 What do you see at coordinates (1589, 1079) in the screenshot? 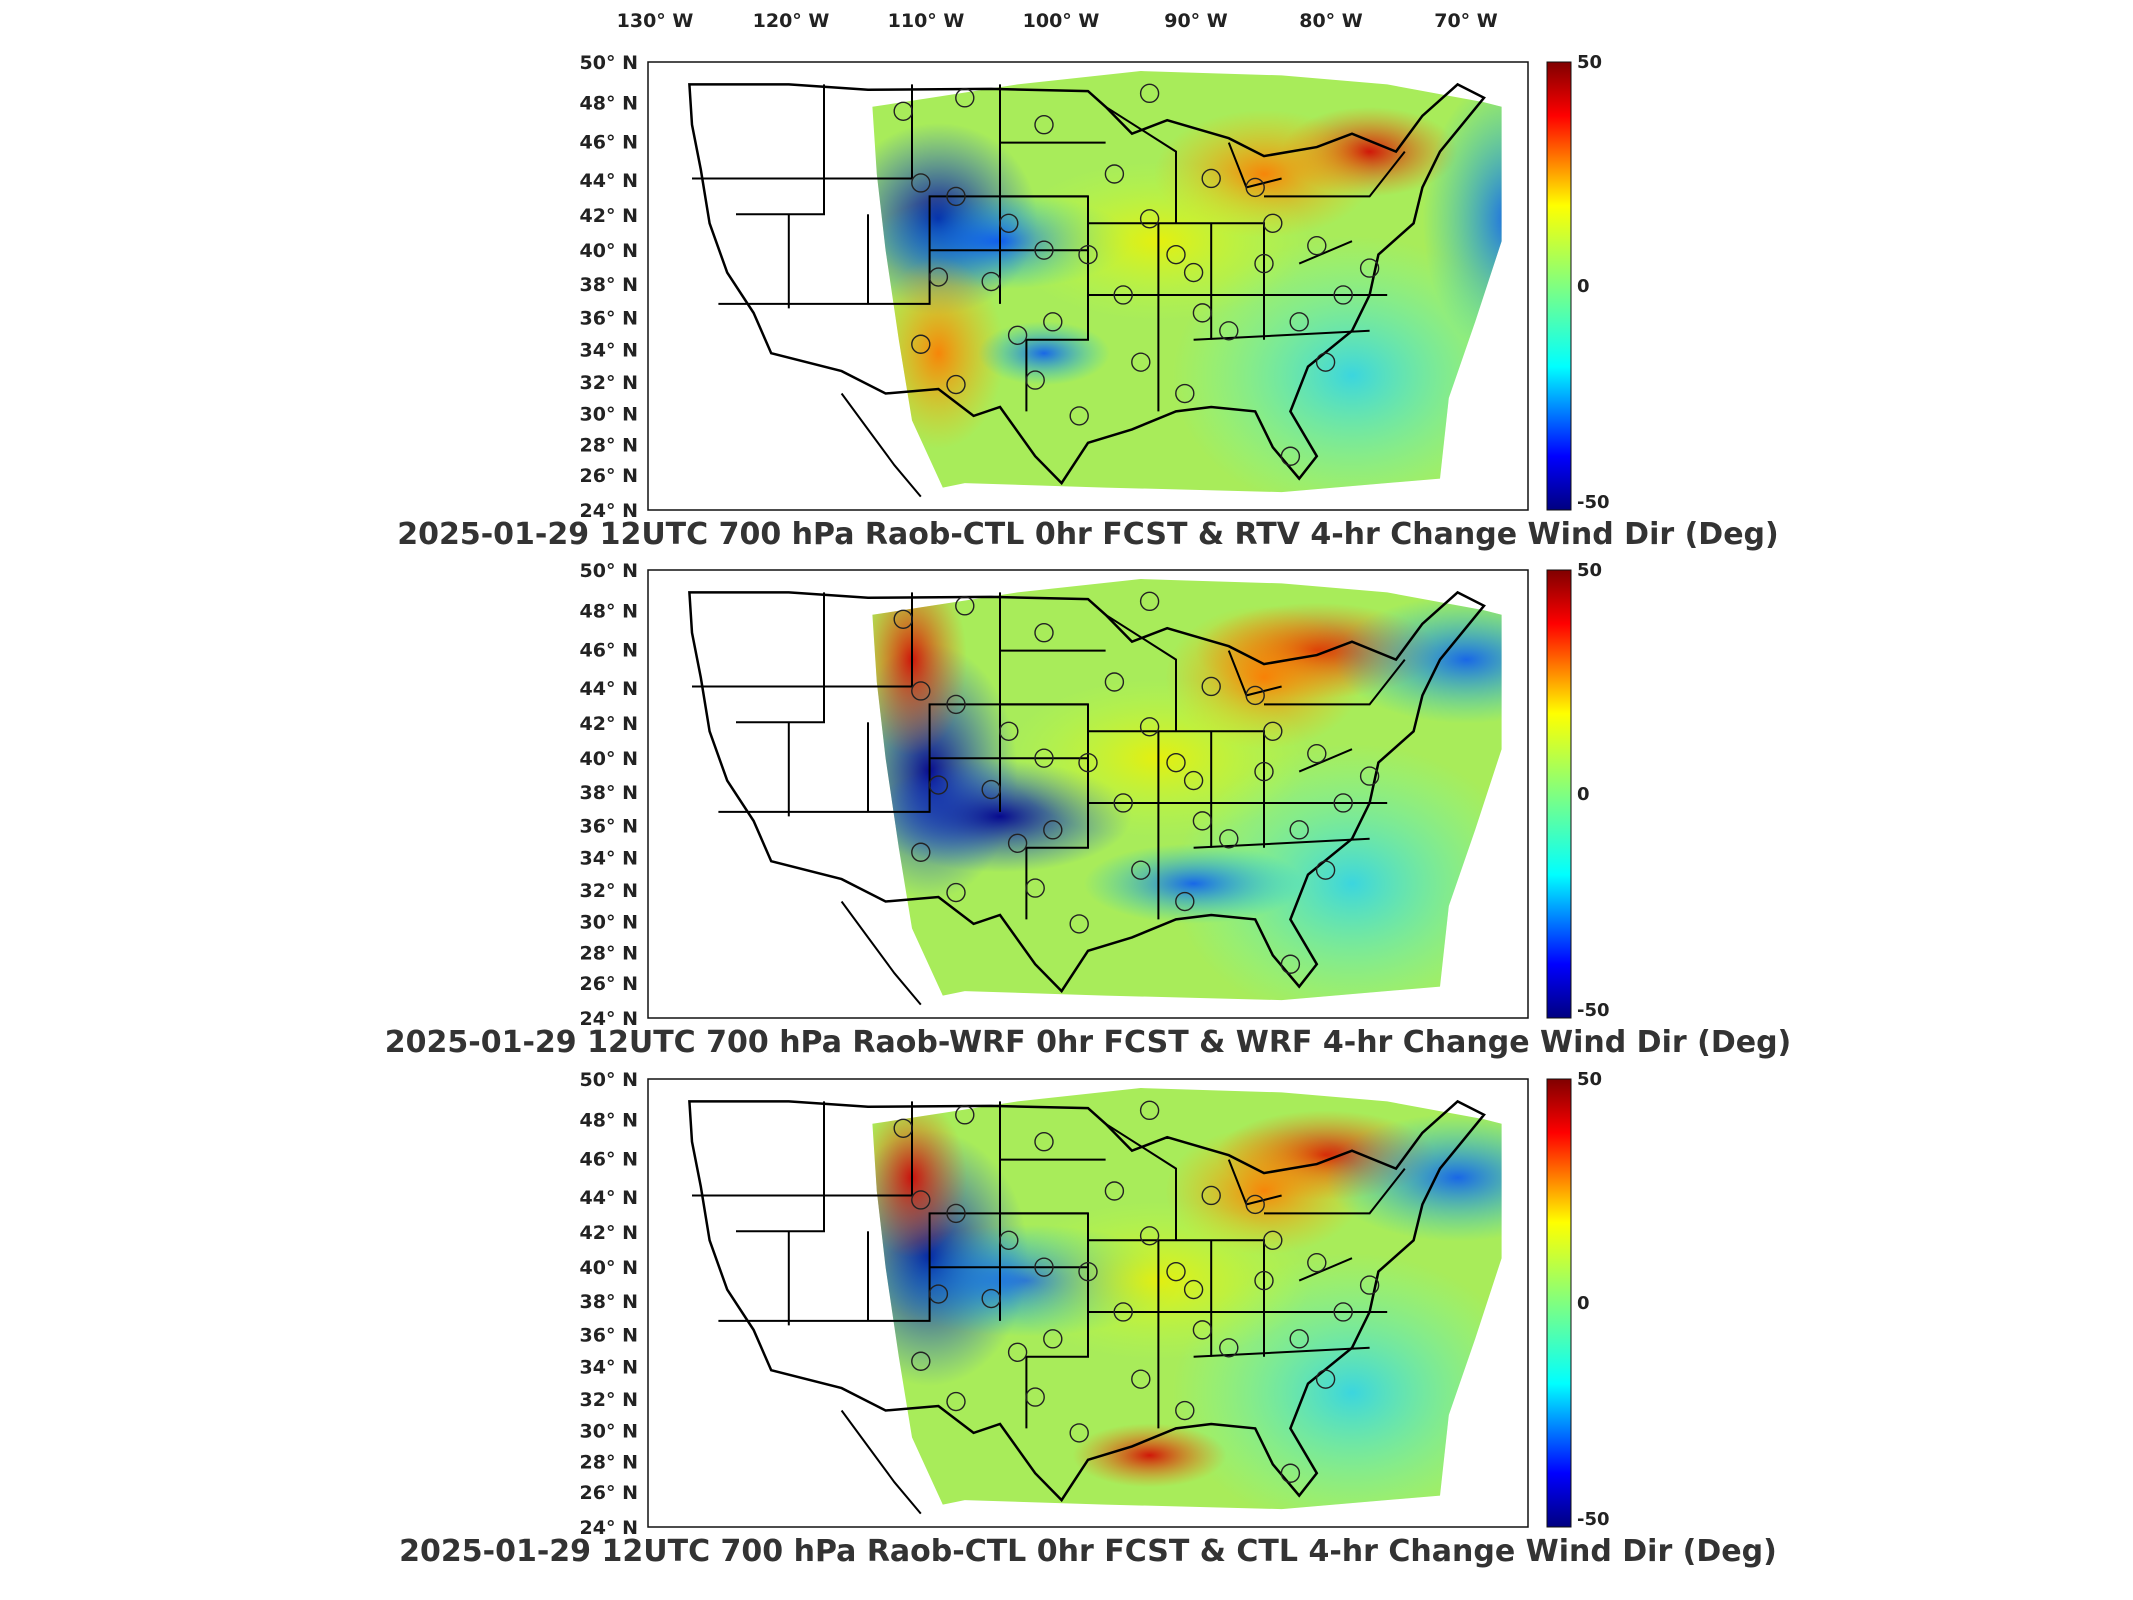
I see `colorbar-tick-label: 50` at bounding box center [1589, 1079].